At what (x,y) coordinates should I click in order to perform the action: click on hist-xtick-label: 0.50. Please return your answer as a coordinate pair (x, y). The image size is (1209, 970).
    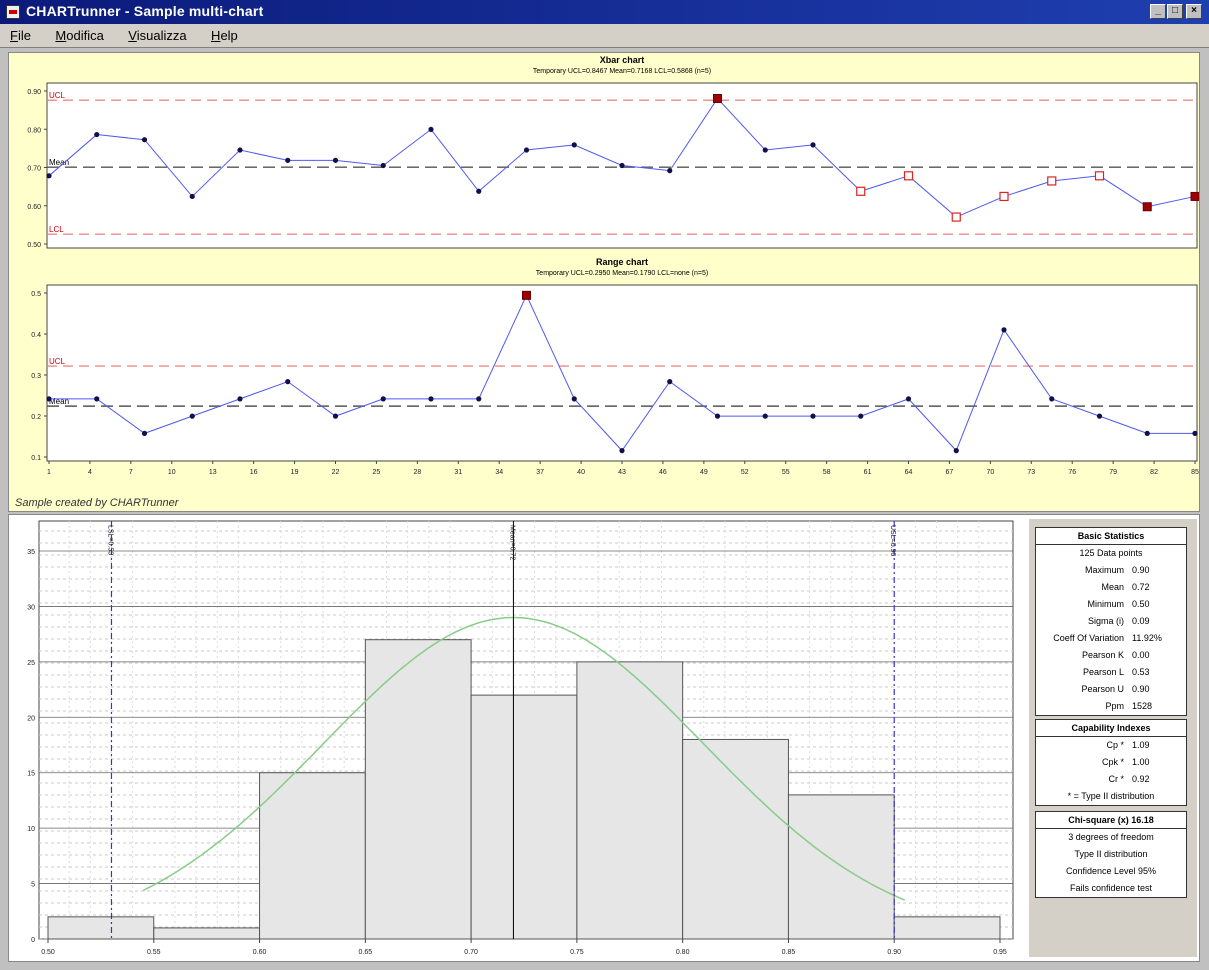
    Looking at the image, I should click on (48, 952).